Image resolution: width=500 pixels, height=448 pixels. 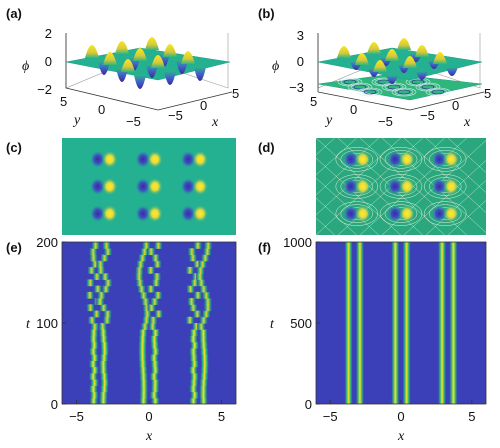 What do you see at coordinates (385, 121) in the screenshot?
I see `panel-b-ytick: −5` at bounding box center [385, 121].